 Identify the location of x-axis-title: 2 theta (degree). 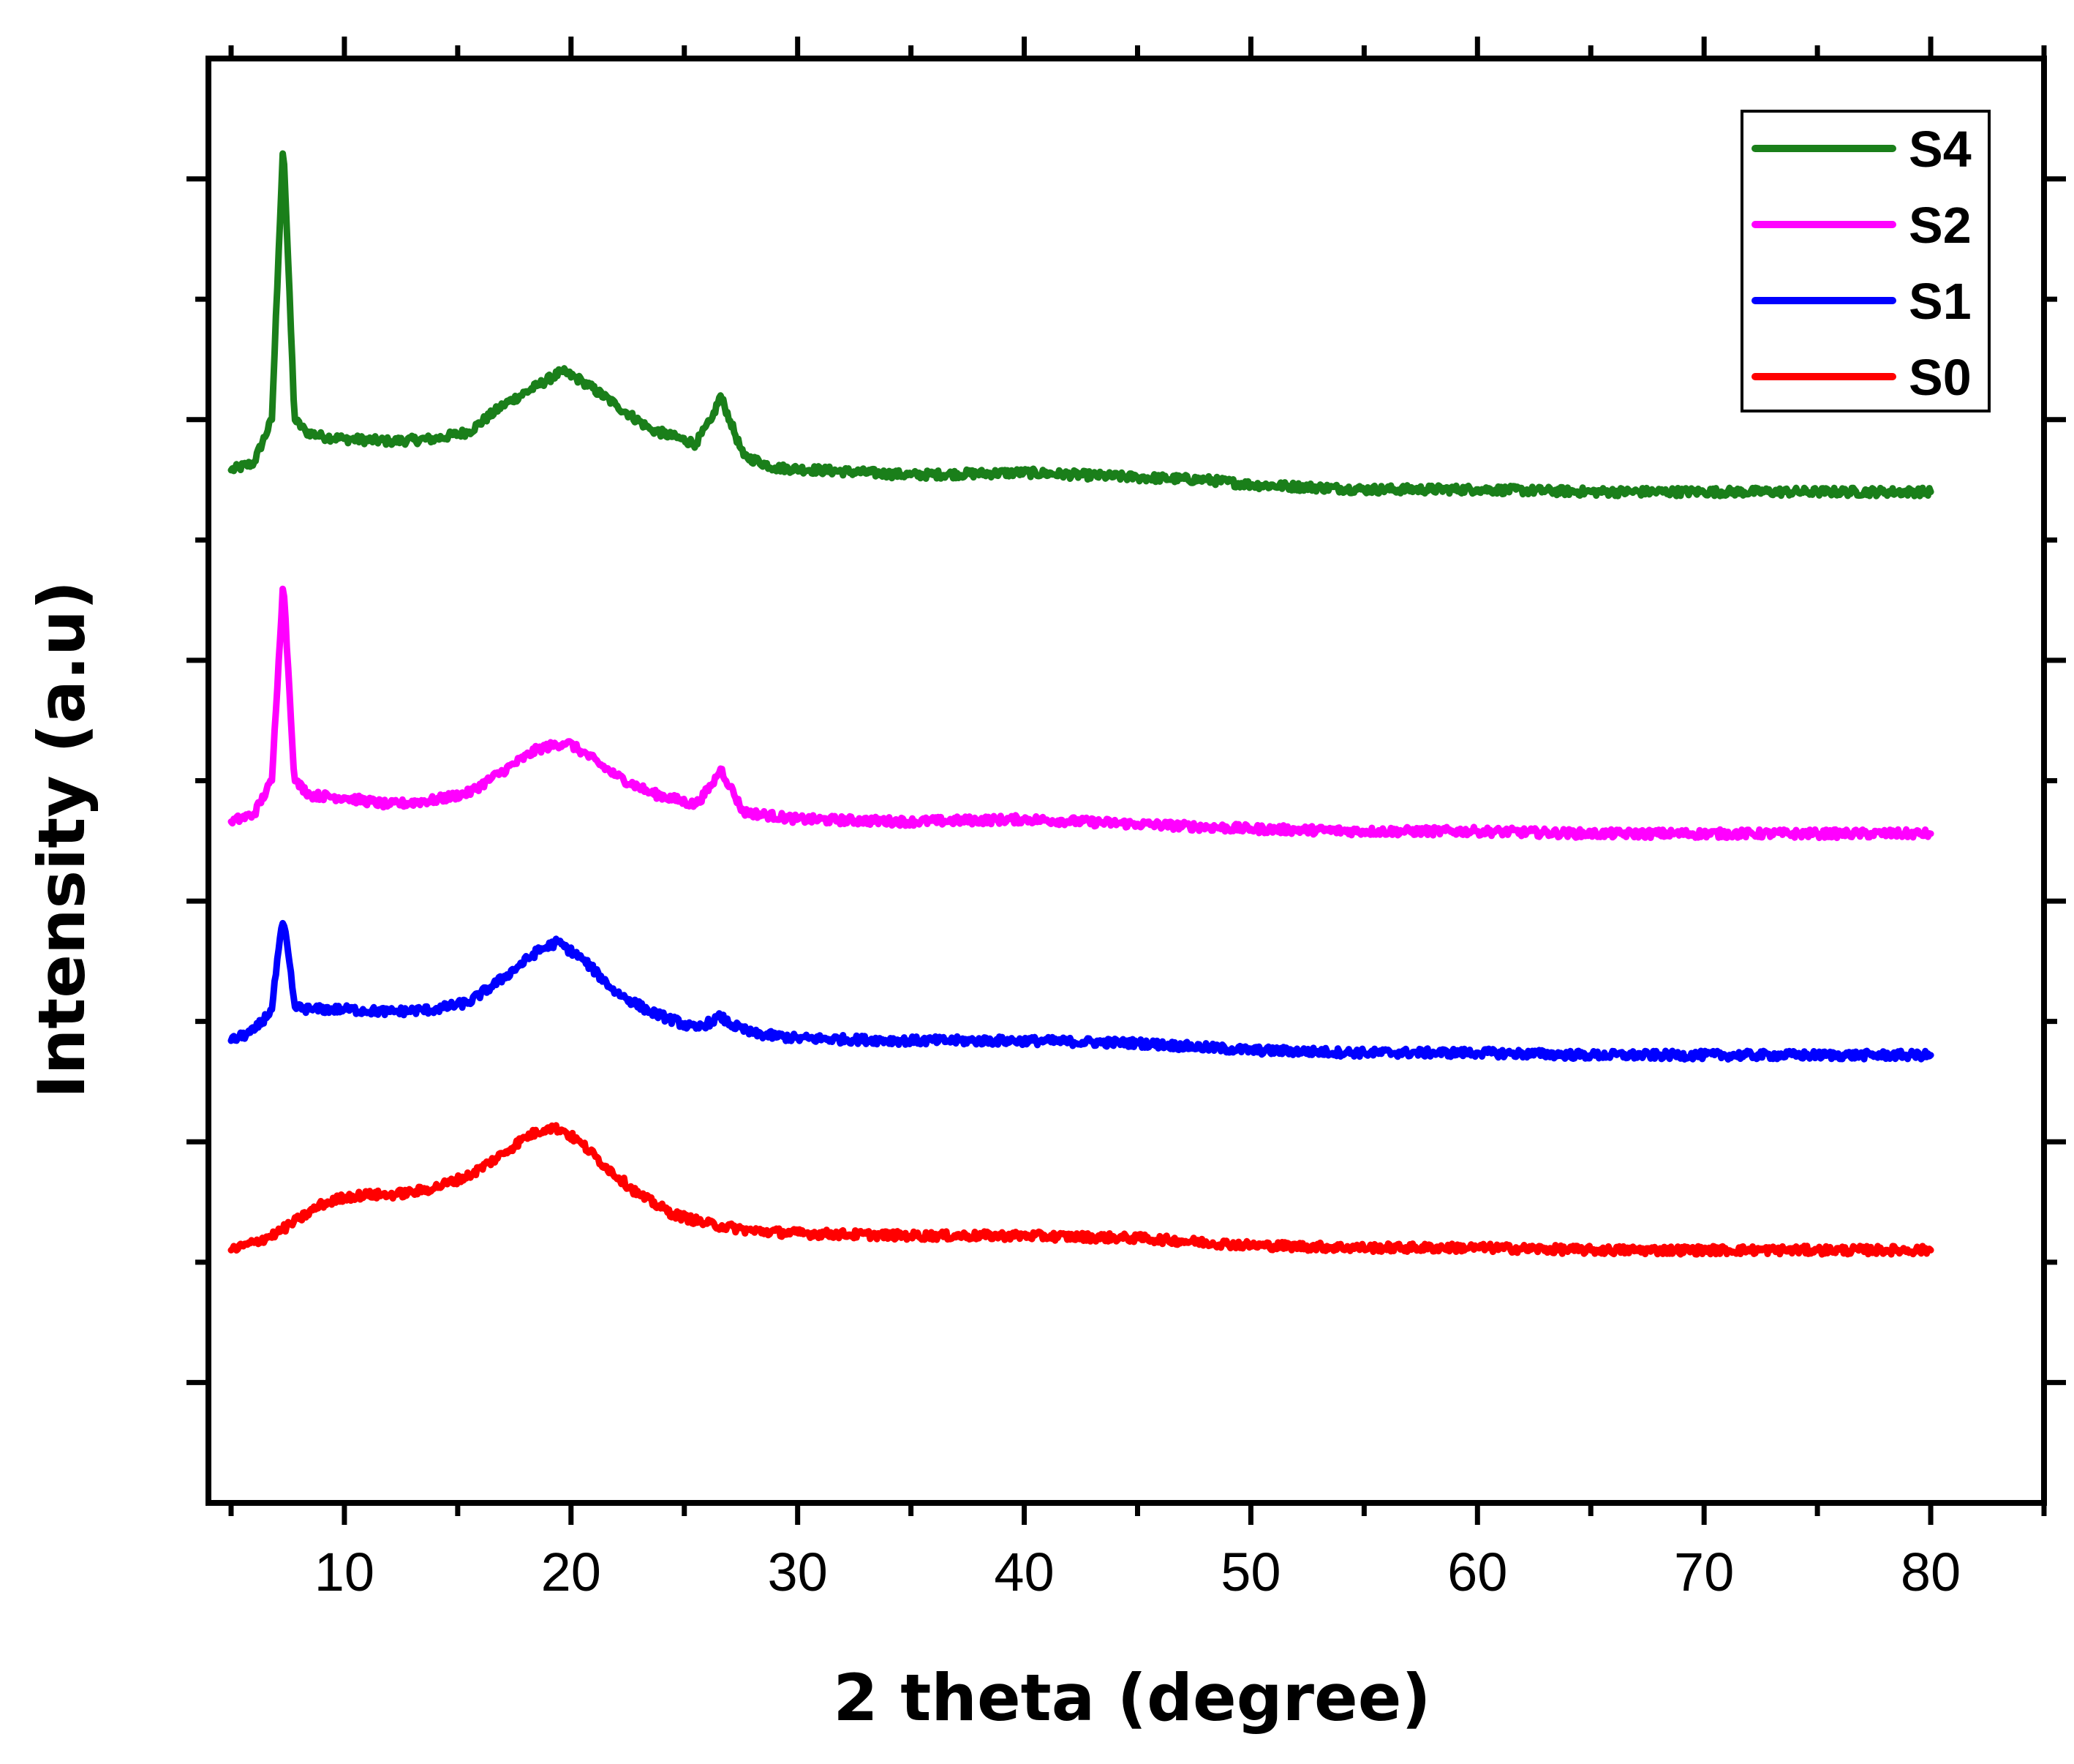
(1131, 1697).